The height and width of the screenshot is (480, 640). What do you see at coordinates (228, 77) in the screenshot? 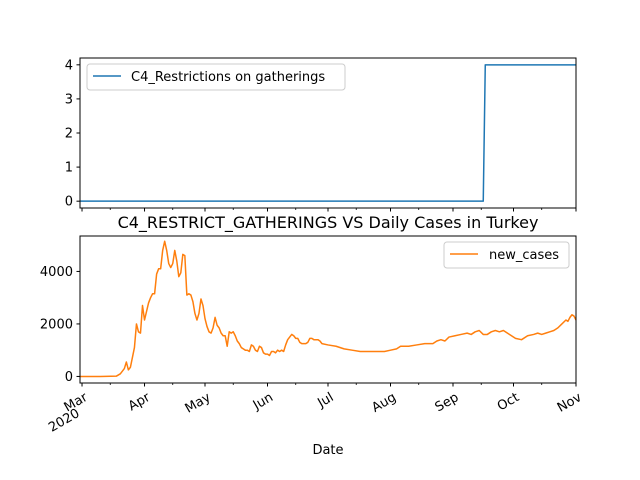
I see `top-legend-label: C4_Restrictions on gatherings` at bounding box center [228, 77].